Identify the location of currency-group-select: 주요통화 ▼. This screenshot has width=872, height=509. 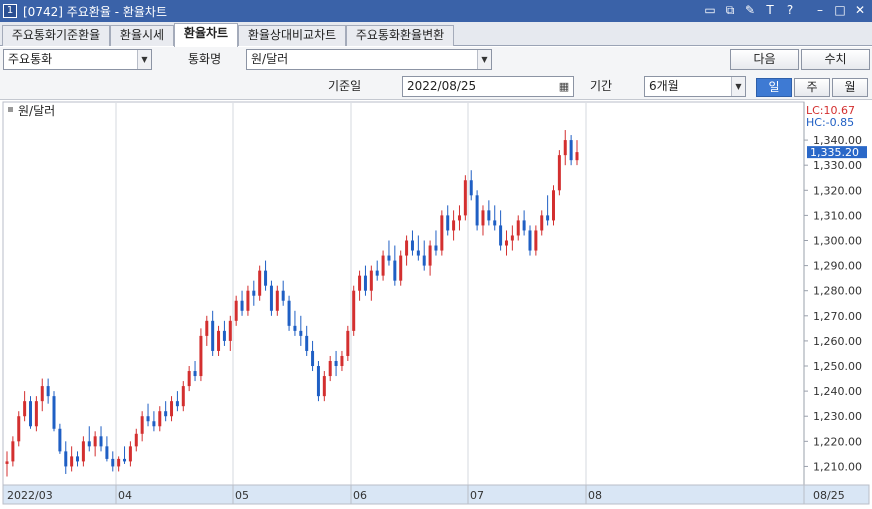
(77, 59).